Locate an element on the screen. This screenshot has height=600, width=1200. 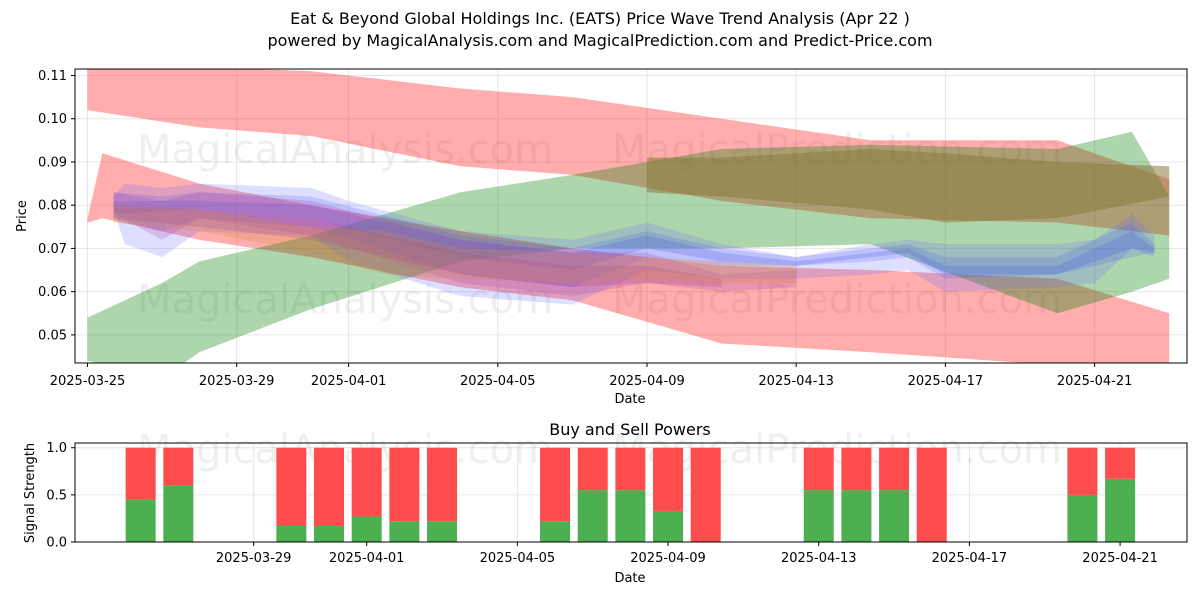
signal-bars is located at coordinates (630, 494).